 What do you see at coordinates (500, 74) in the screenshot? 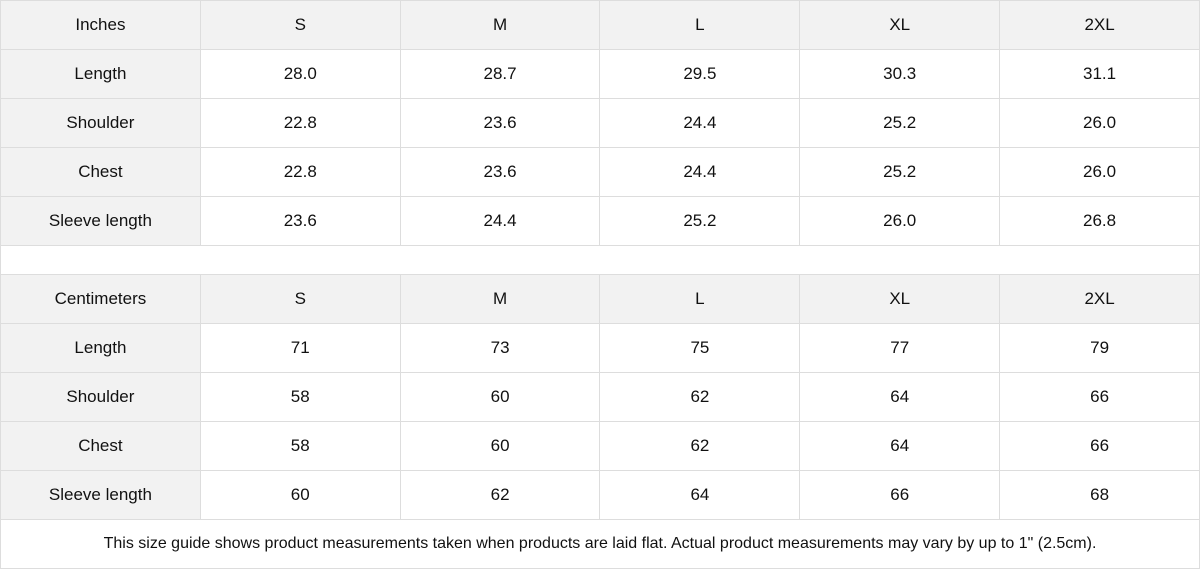
I see `measurement-value: 28.7` at bounding box center [500, 74].